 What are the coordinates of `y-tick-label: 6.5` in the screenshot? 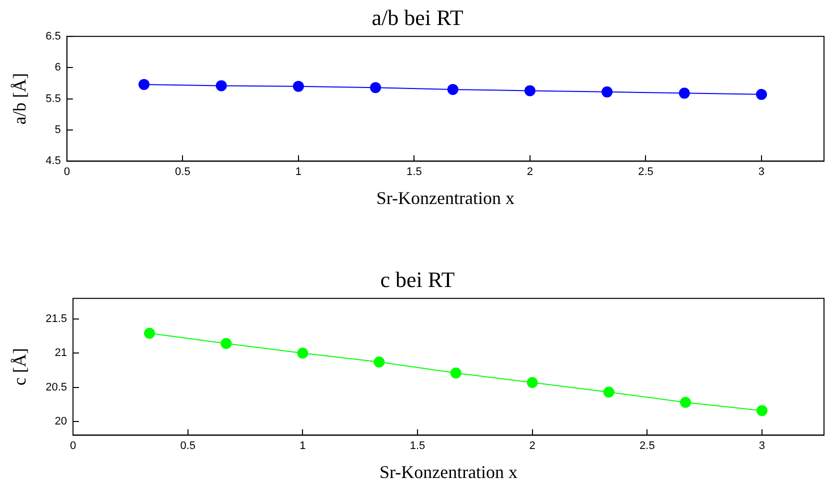 It's located at (53, 36).